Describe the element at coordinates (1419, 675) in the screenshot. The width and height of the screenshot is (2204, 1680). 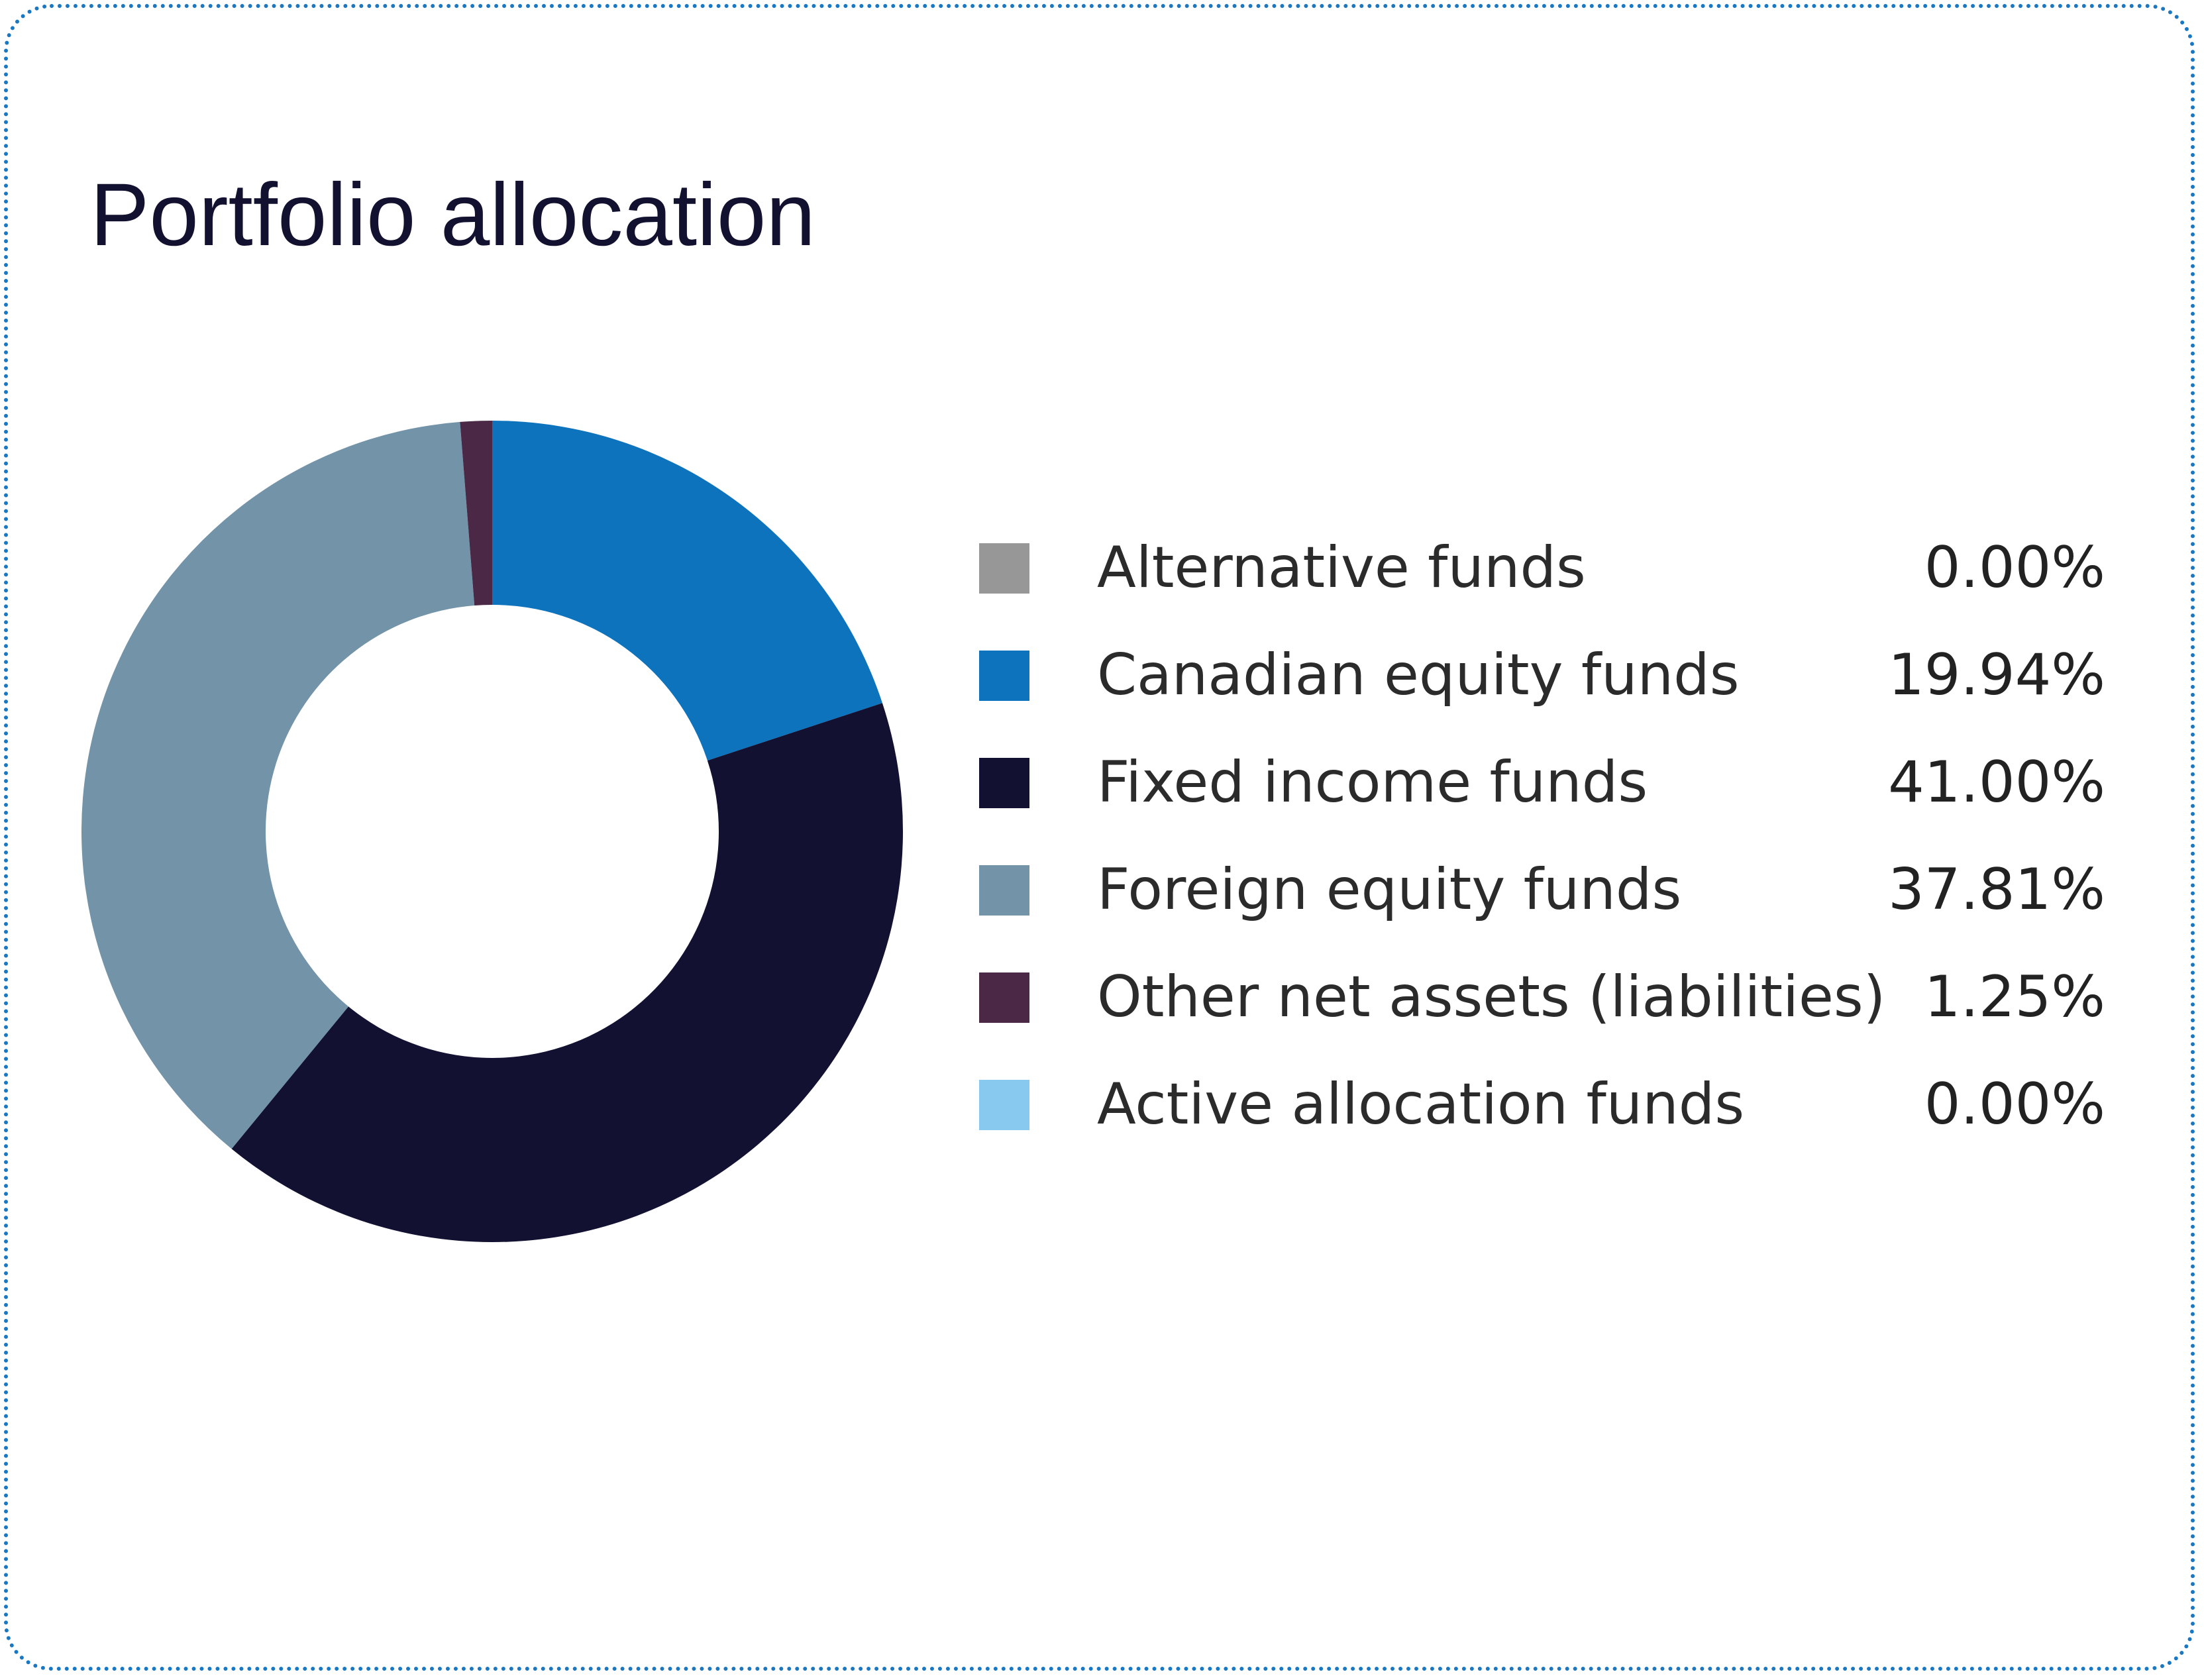
I see `legend-label: Canadian equity funds` at that location.